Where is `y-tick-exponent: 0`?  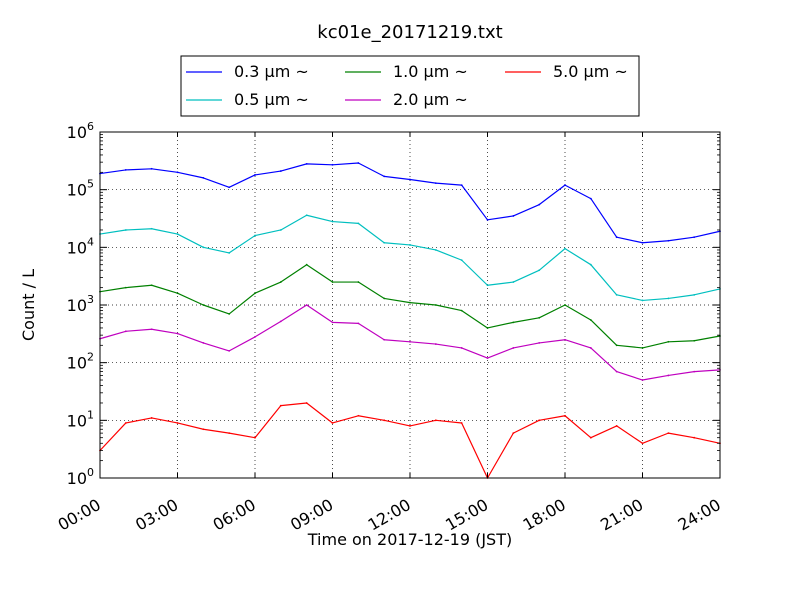 y-tick-exponent: 0 is located at coordinates (90, 472).